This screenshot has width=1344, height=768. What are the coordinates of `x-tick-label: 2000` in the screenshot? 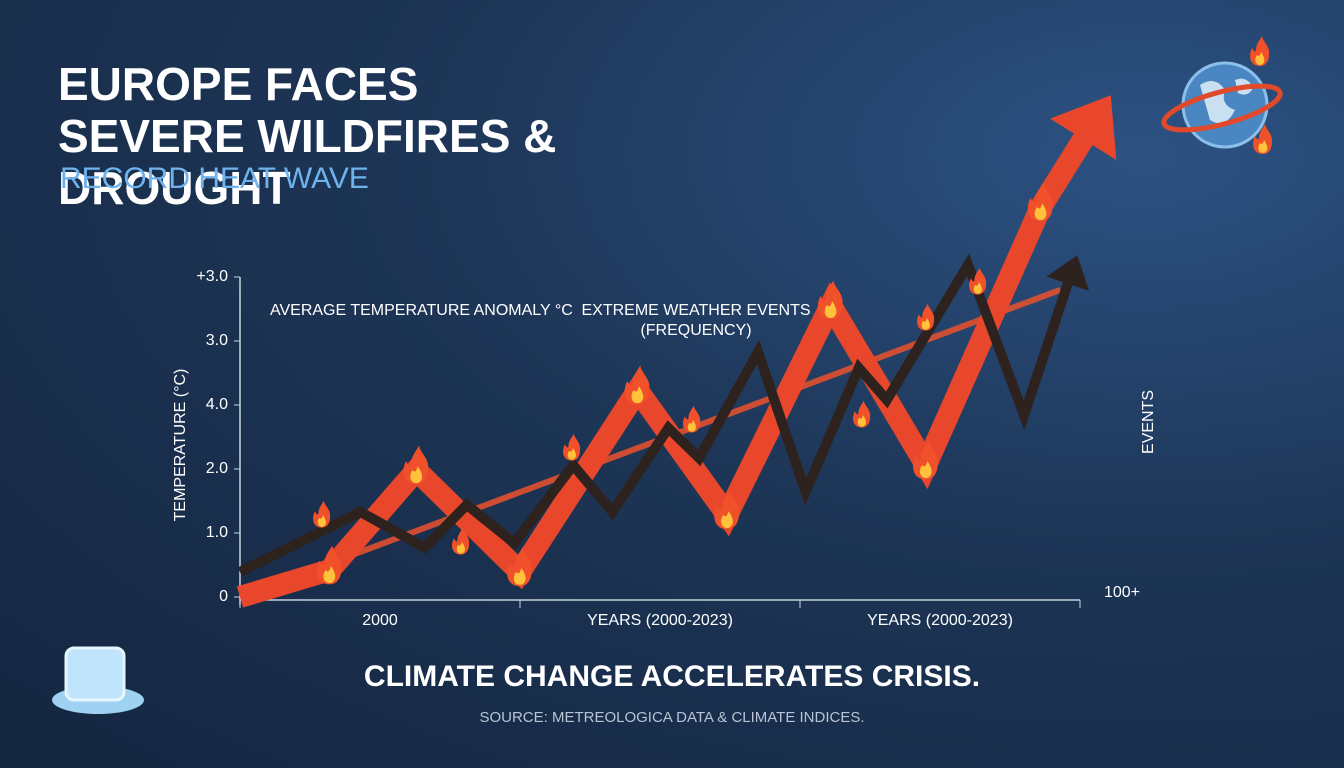 It's located at (380, 620).